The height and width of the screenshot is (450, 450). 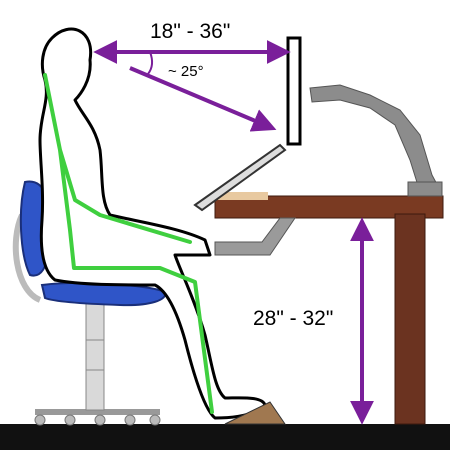 What do you see at coordinates (255, 236) in the screenshot?
I see `keyboard-tray` at bounding box center [255, 236].